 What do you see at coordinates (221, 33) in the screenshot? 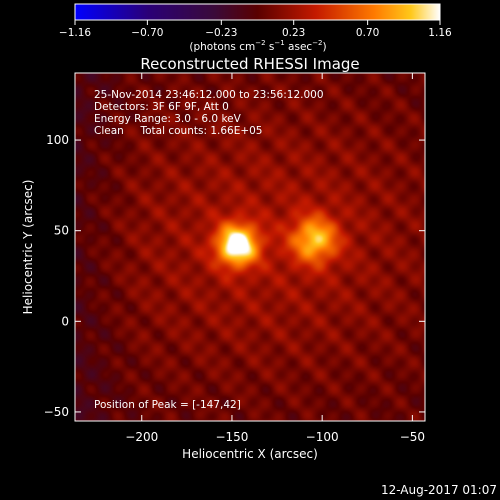
I see `colorbar-tick-label: −0.23` at bounding box center [221, 33].